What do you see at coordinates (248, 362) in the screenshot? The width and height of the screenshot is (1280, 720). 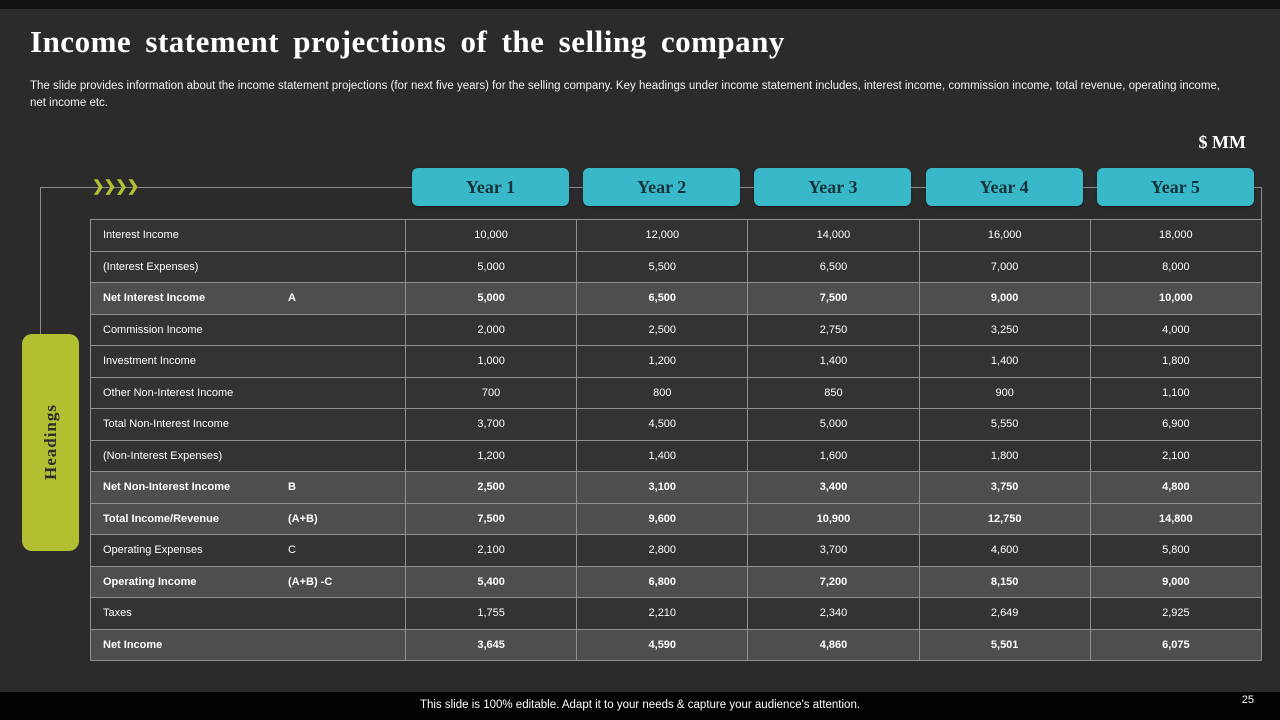 I see `row-label-cell: Investment Income` at bounding box center [248, 362].